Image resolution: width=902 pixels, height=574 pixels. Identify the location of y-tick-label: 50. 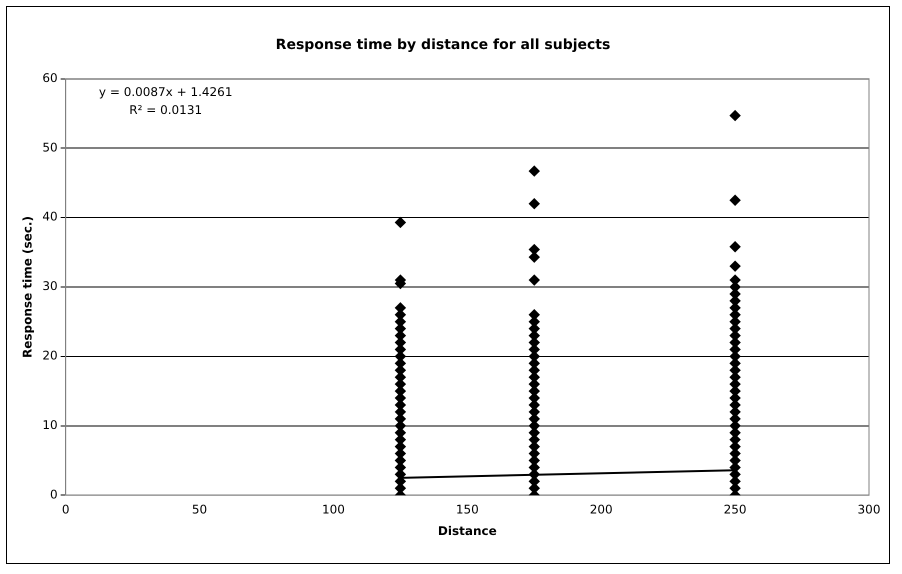
(50, 147).